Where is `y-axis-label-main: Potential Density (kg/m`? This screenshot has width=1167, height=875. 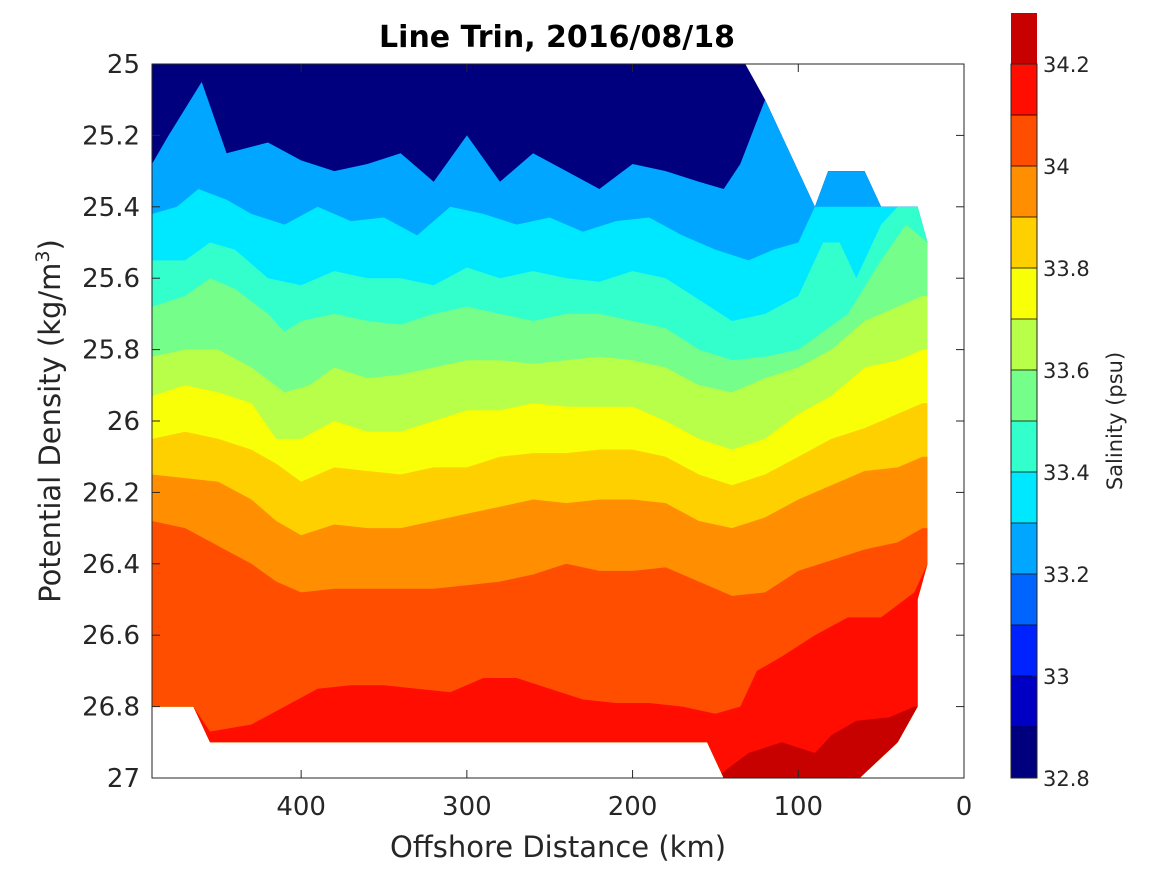
y-axis-label-main: Potential Density (kg/m is located at coordinates (50, 433).